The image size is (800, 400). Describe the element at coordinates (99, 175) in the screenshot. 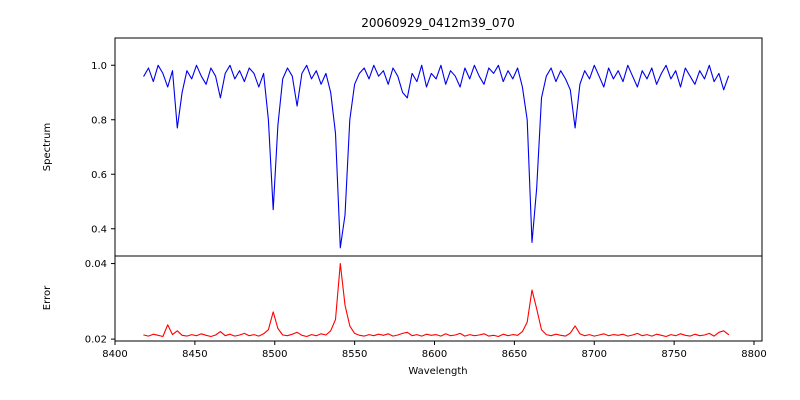

I see `spectrum-ytick-label: 0.6` at that location.